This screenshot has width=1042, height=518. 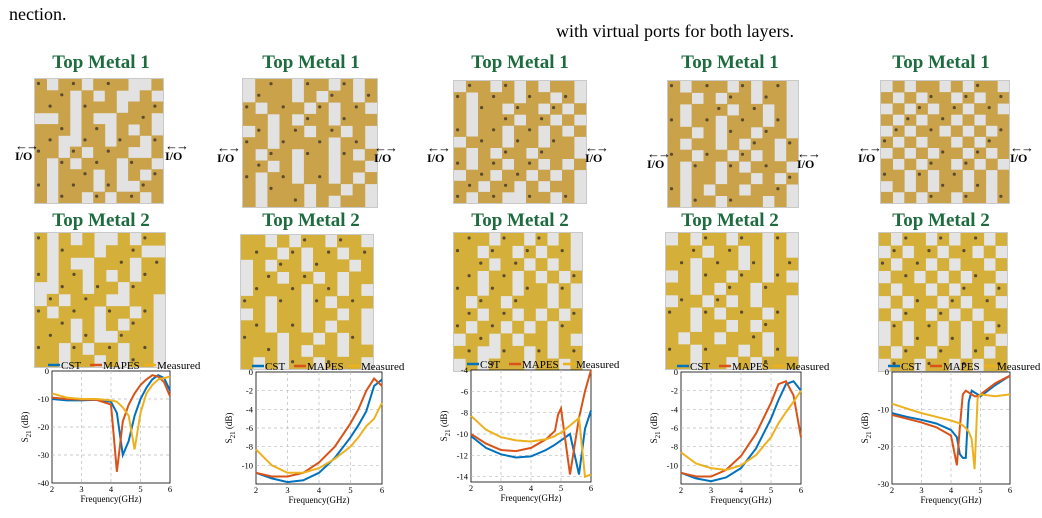 What do you see at coordinates (319, 427) in the screenshot?
I see `series-line-mapes` at bounding box center [319, 427].